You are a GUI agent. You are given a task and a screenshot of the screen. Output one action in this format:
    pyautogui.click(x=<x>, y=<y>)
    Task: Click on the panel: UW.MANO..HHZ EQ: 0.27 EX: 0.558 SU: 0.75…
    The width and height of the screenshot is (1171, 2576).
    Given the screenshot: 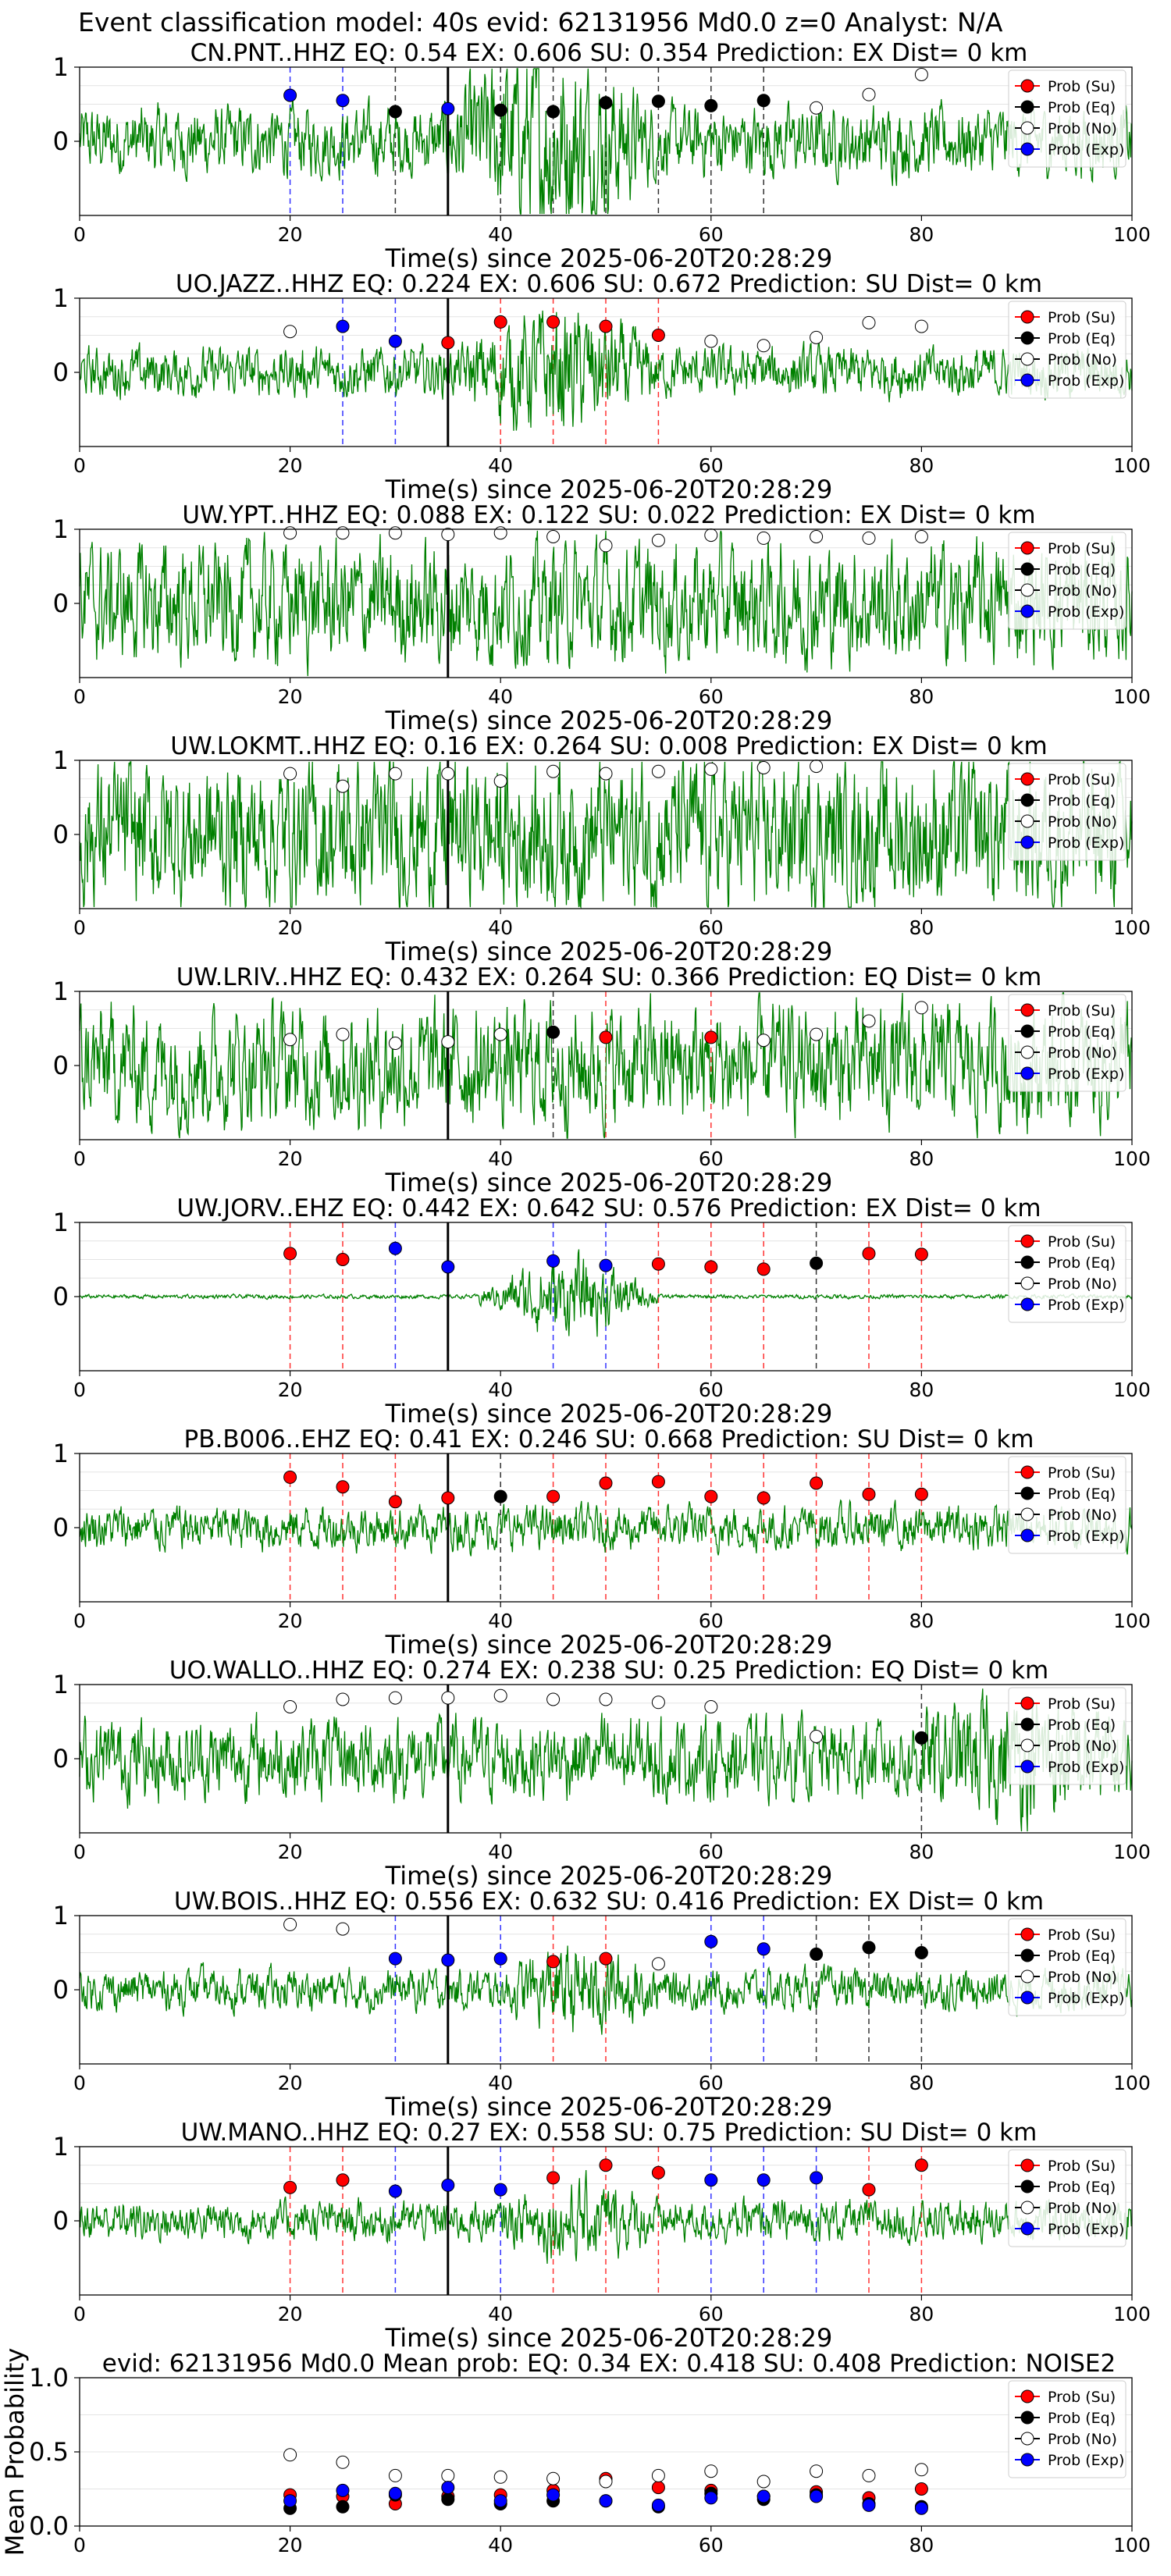 What is the action you would take?
    pyautogui.click(x=602, y=2236)
    